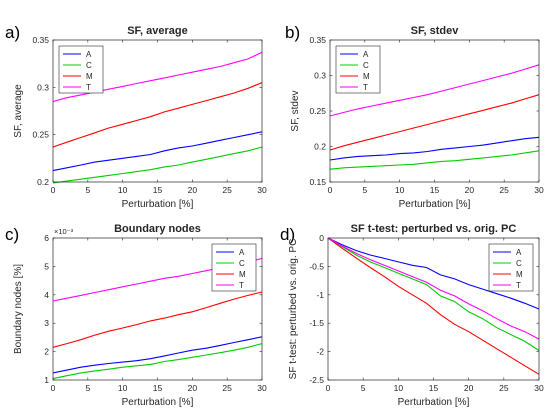  I want to click on y-tick-label: 0.2, so click(43, 182).